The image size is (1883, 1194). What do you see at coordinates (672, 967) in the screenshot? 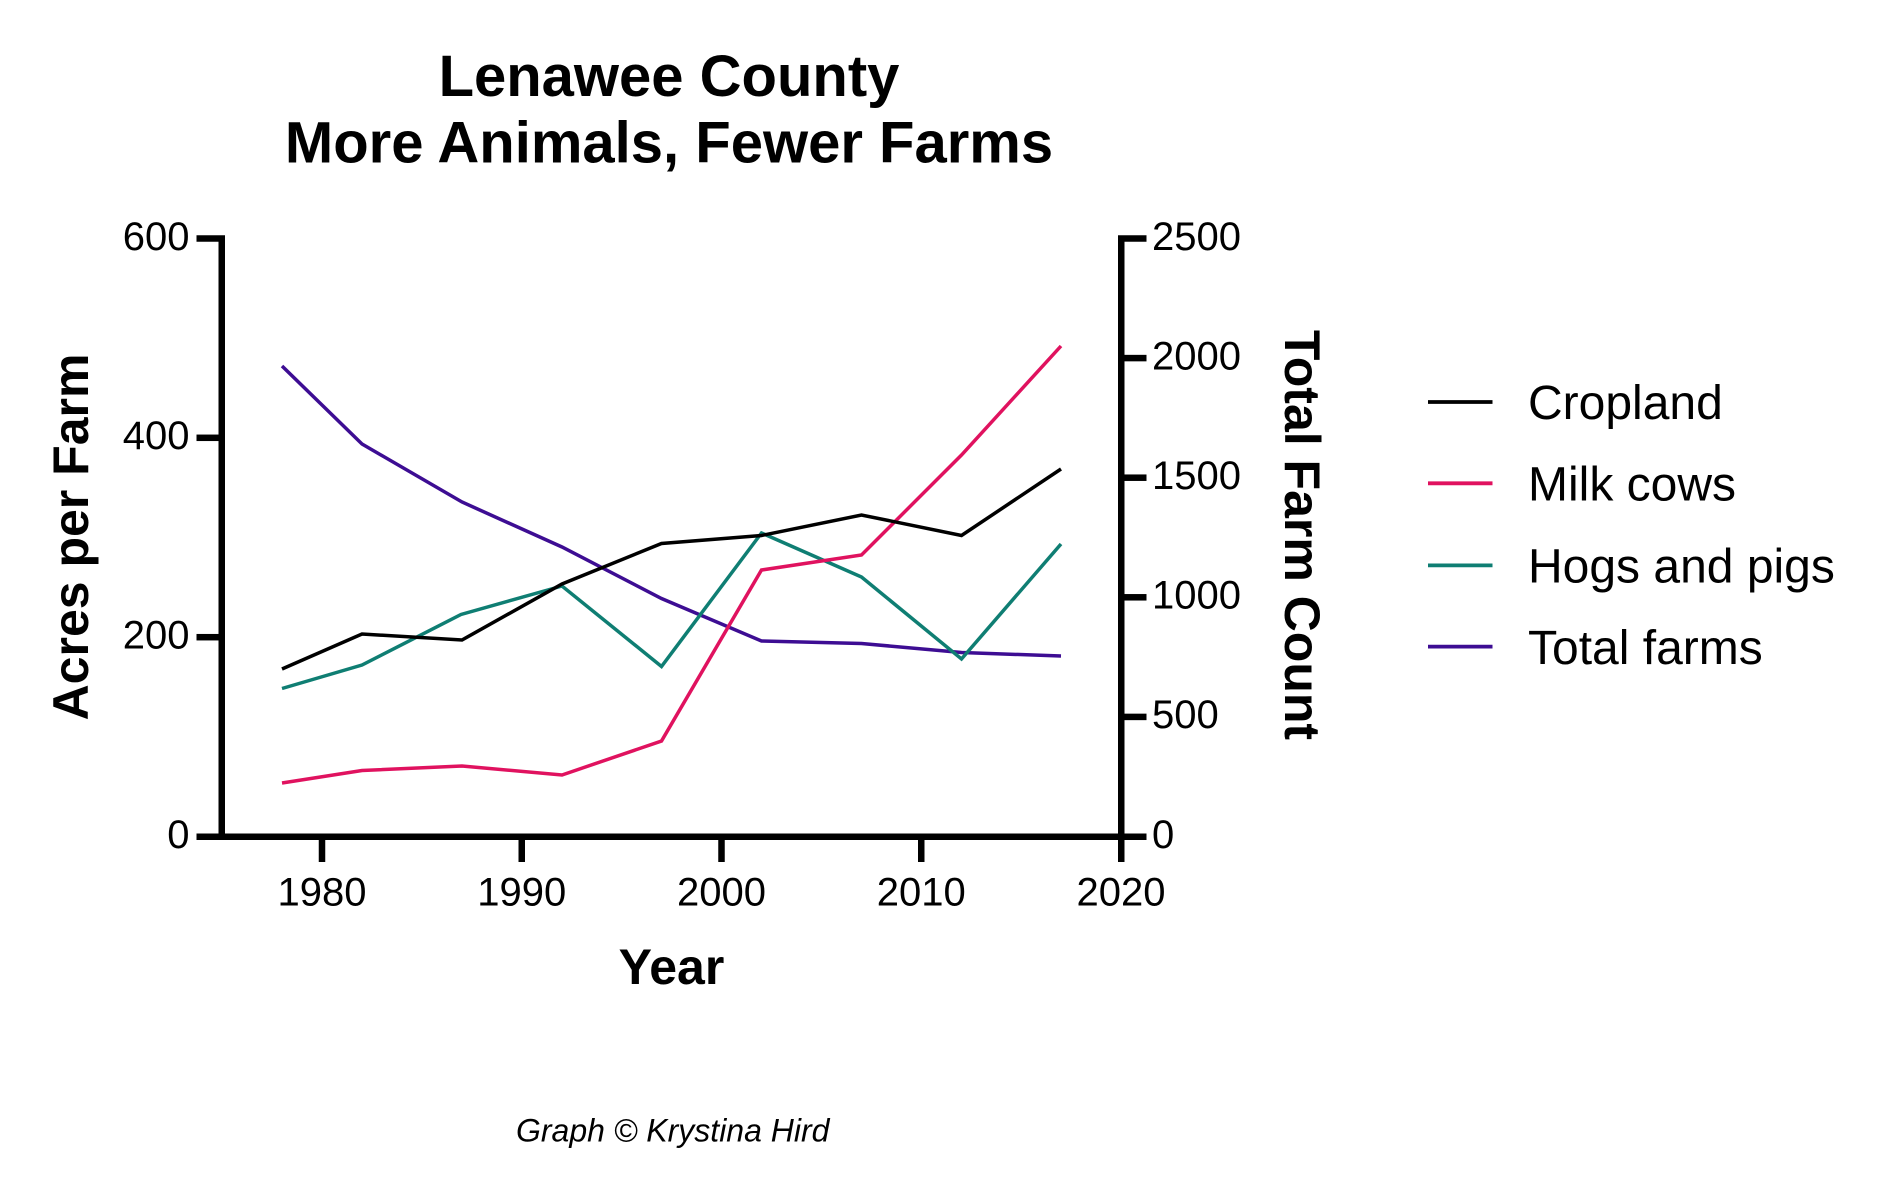
I see `svg-text: Year` at bounding box center [672, 967].